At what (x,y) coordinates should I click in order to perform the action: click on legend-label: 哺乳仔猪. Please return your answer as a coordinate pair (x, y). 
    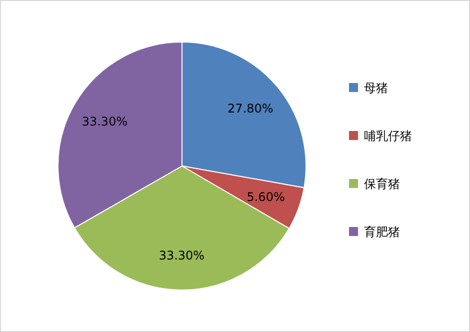
    Looking at the image, I should click on (388, 136).